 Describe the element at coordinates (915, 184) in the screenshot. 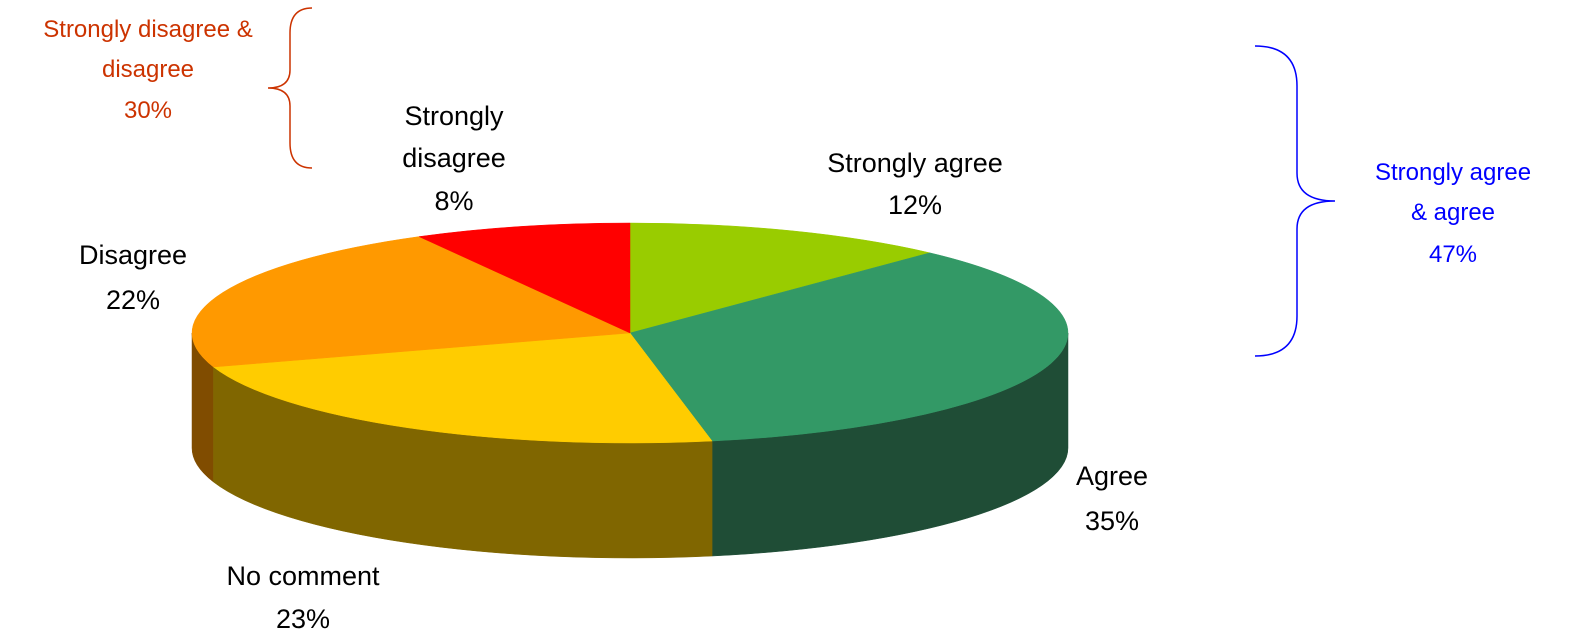

I see `slice-label-strongly-agree: Strongly agree 12%` at that location.